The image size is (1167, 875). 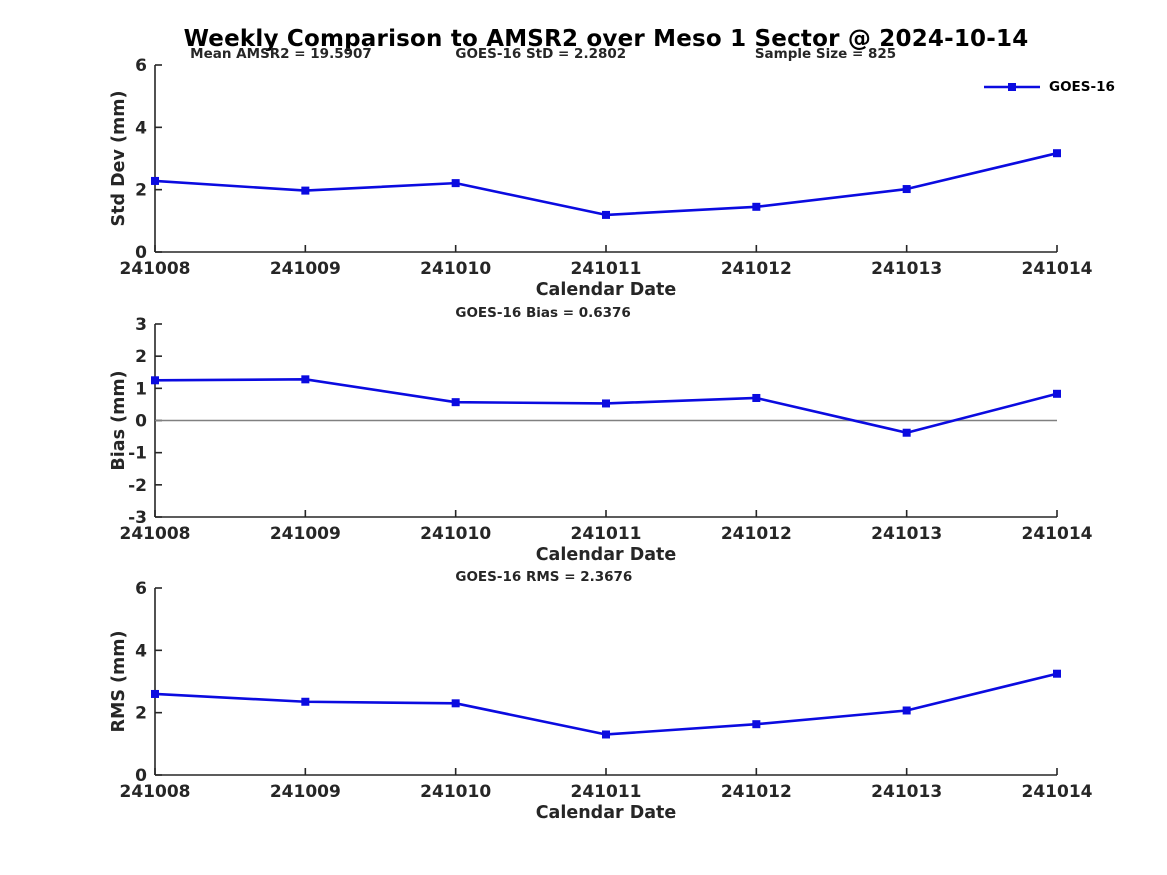 What do you see at coordinates (137, 518) in the screenshot?
I see `y-tick-label: -3` at bounding box center [137, 518].